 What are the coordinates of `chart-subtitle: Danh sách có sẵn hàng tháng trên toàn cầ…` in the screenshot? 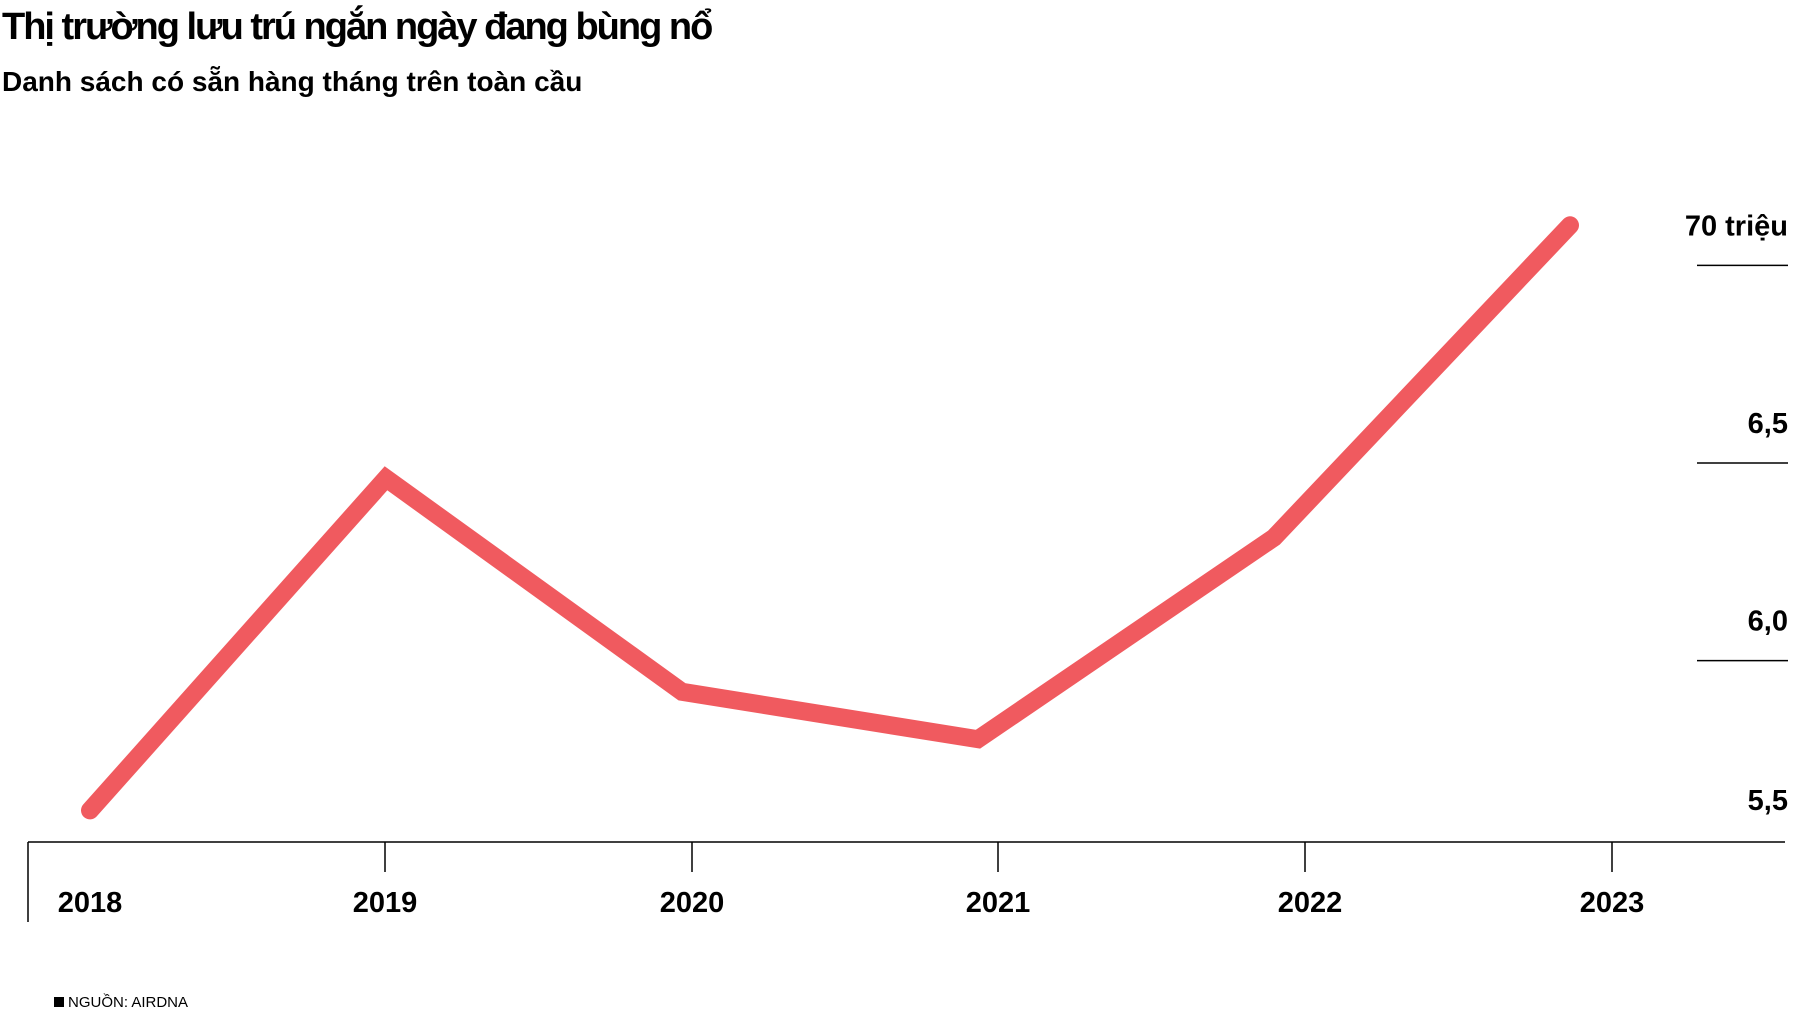 It's located at (292, 81).